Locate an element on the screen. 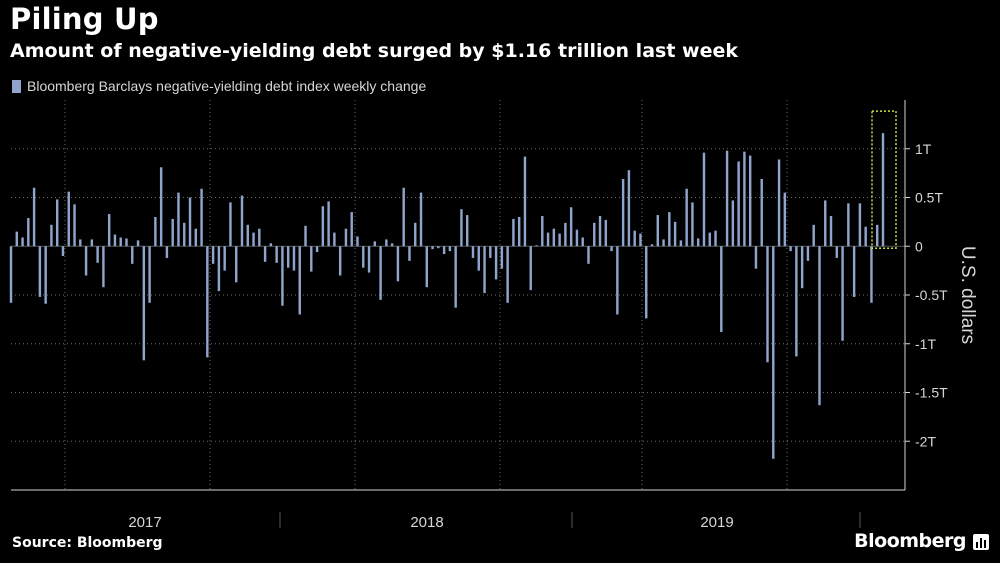  y-tick-label: 0 is located at coordinates (919, 246).